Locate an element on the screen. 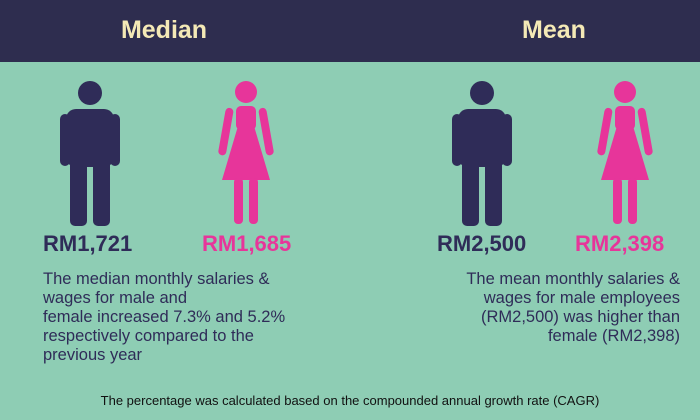 This screenshot has width=700, height=420. mean-heading: Mean is located at coordinates (554, 30).